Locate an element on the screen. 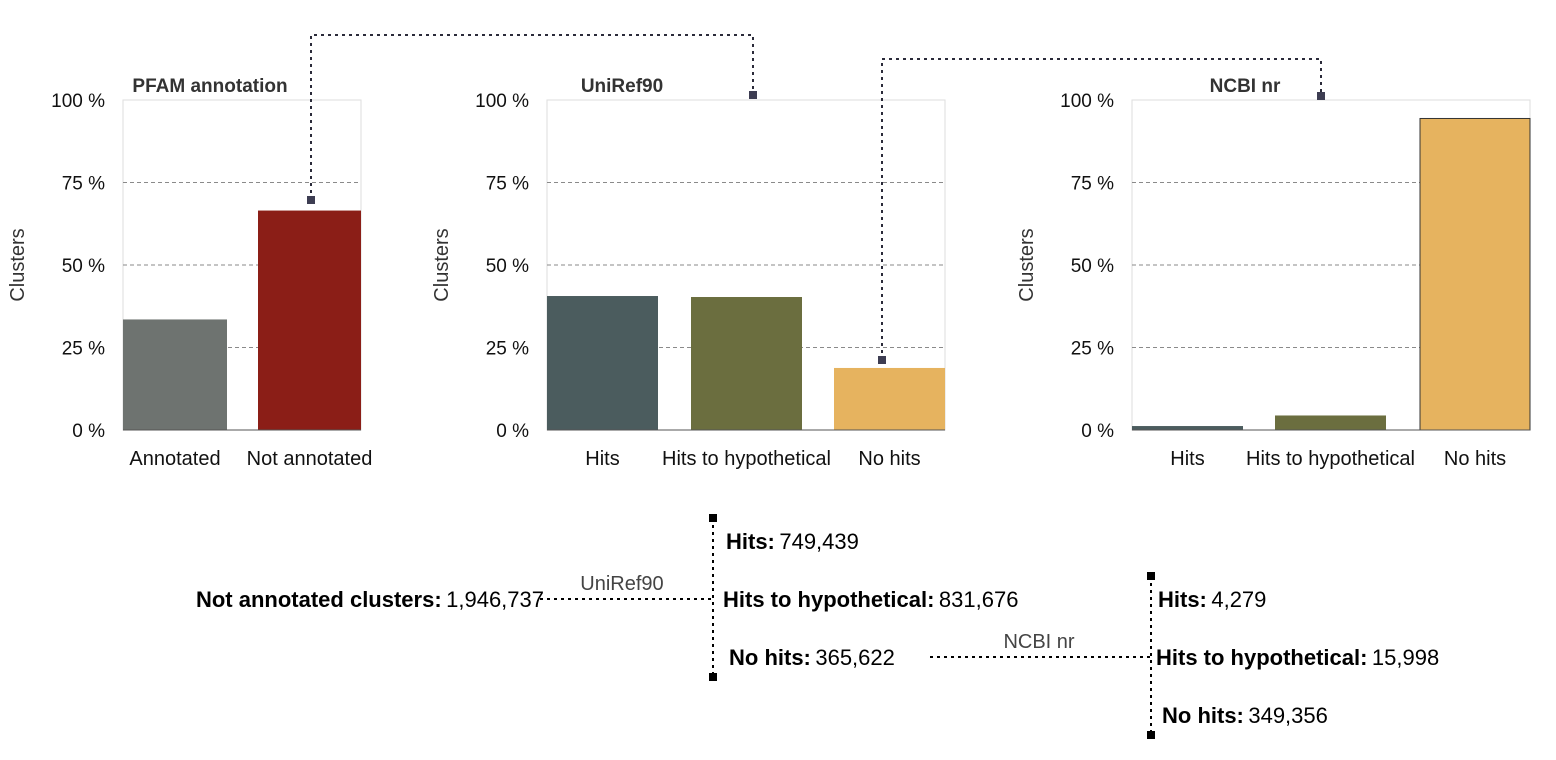 The image size is (1556, 760). flow-ncbi-hits: Hits: 4,279 is located at coordinates (1212, 599).